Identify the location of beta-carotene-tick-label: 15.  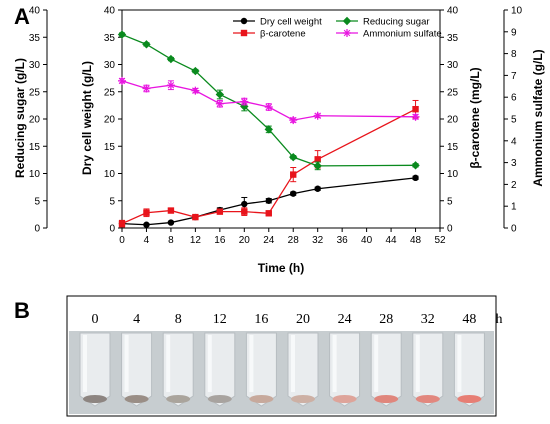
(453, 147).